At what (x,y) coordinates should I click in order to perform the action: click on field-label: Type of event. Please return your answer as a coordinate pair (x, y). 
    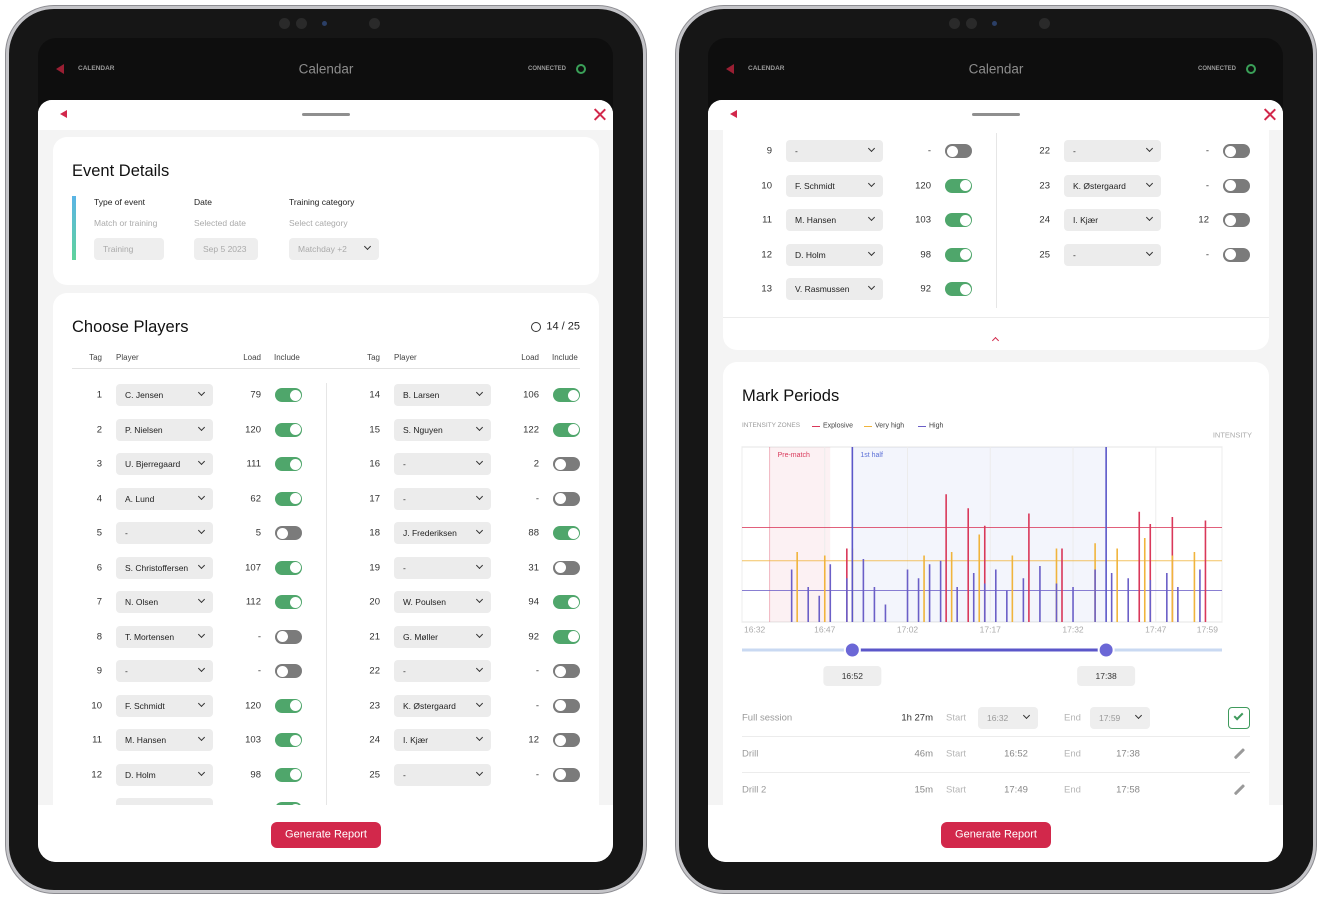
    Looking at the image, I should click on (120, 201).